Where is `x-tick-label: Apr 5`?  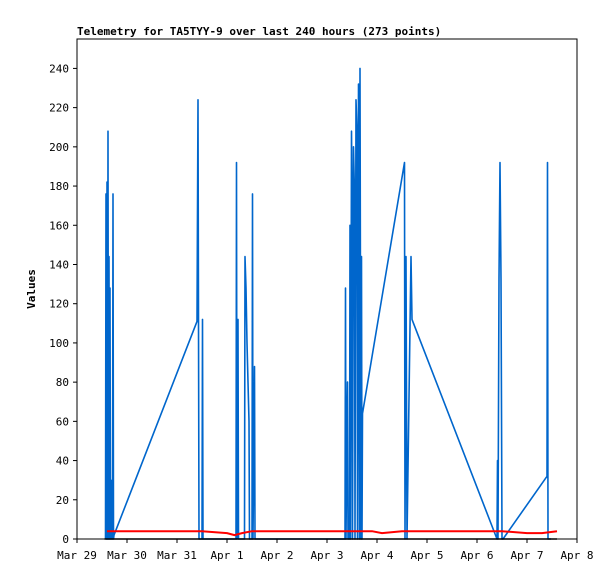 x-tick-label: Apr 5 is located at coordinates (426, 555).